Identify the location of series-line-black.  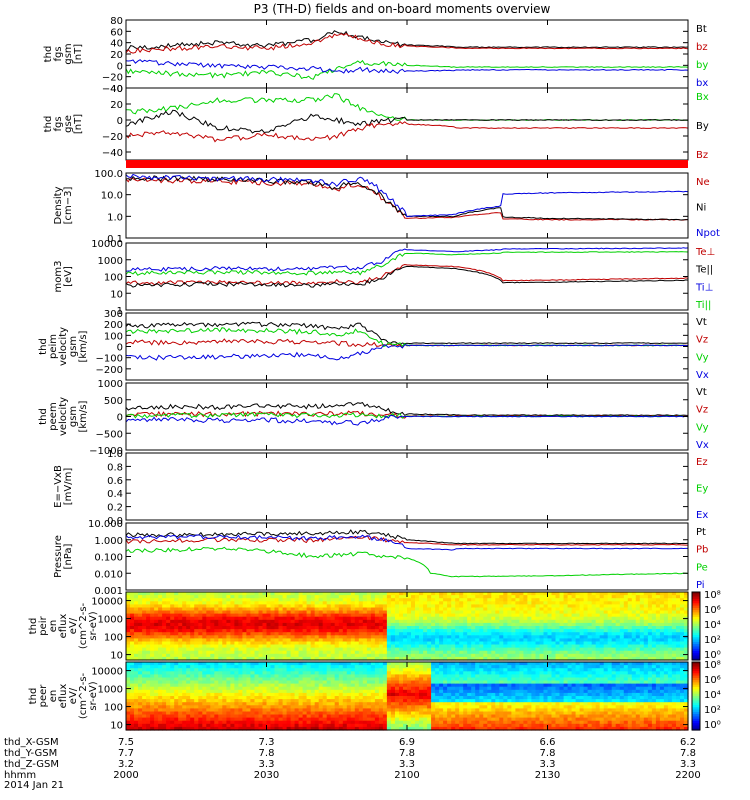
(407, 276).